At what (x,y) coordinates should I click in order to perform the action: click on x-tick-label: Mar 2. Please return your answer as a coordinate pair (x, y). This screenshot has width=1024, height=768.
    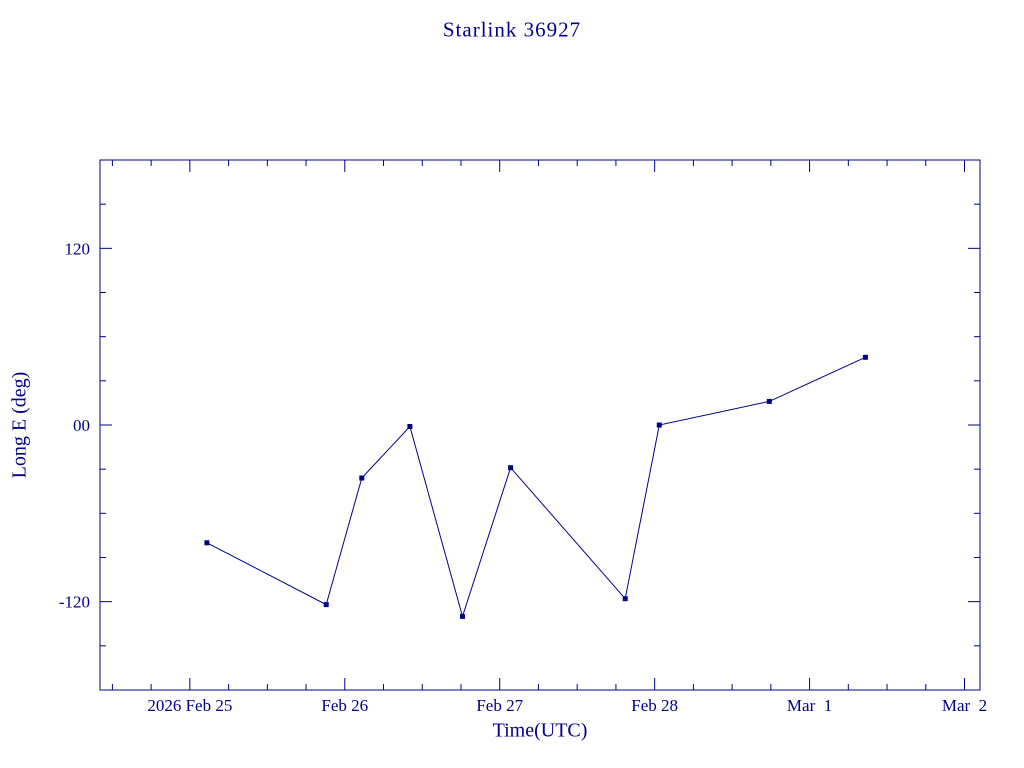
    Looking at the image, I should click on (964, 705).